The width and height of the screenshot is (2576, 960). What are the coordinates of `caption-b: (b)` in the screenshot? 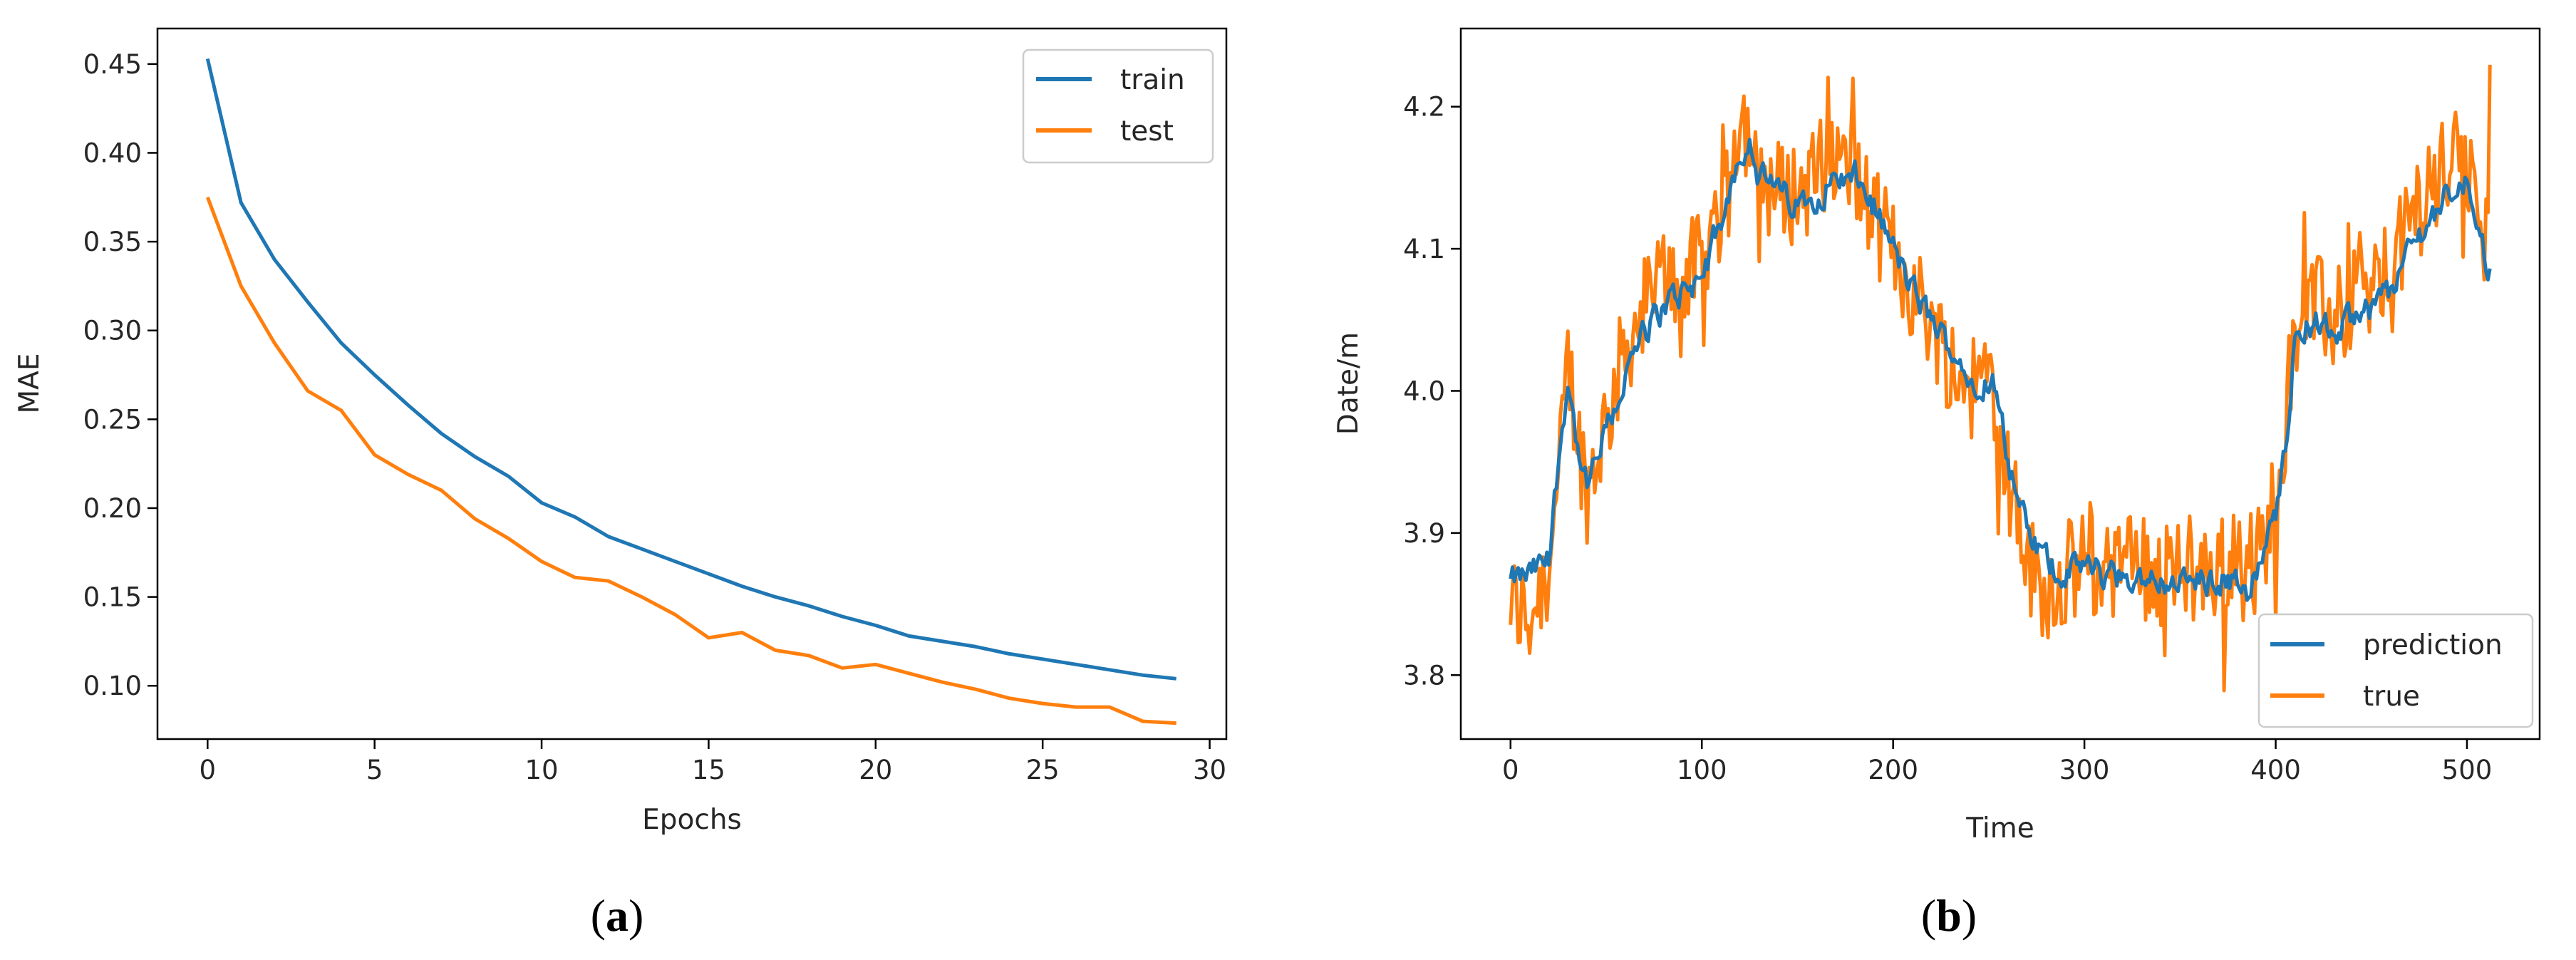 It's located at (1949, 915).